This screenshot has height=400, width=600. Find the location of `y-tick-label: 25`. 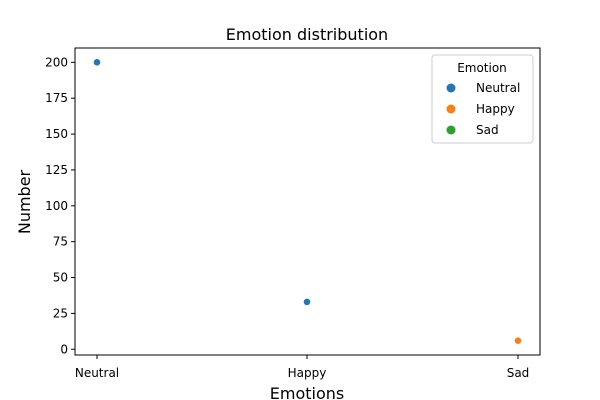

y-tick-label: 25 is located at coordinates (60, 313).